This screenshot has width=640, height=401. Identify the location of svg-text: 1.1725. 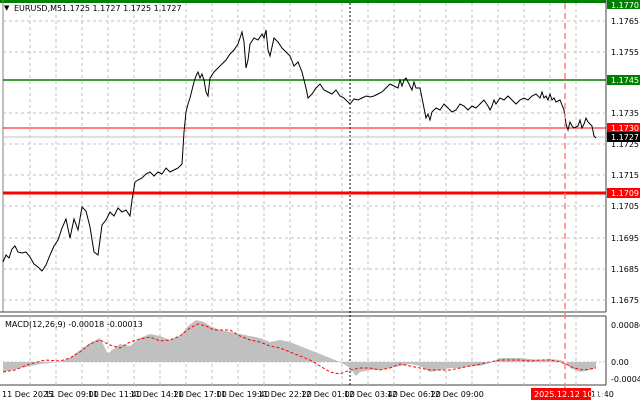
(625, 144).